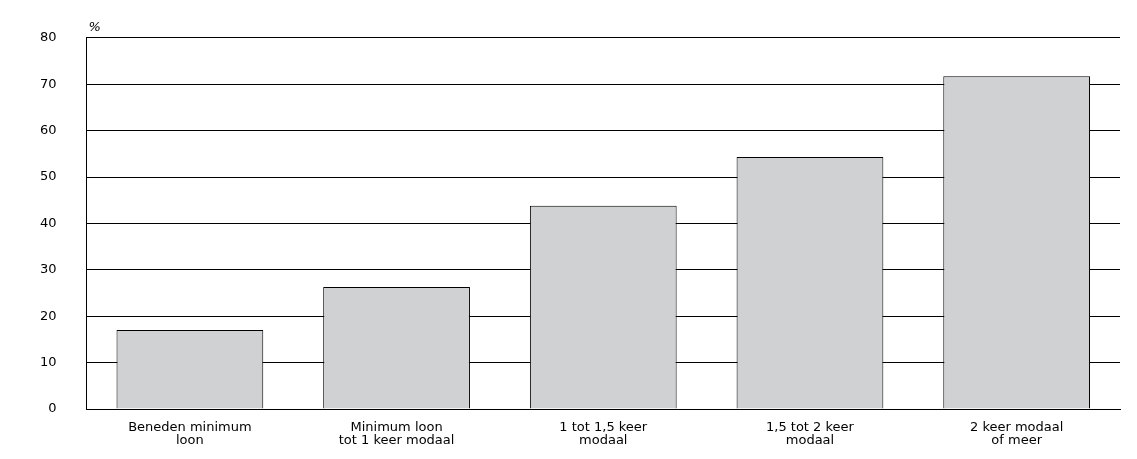 Image resolution: width=1137 pixels, height=459 pixels. What do you see at coordinates (1016, 432) in the screenshot?
I see `x-tick-label: 2 keer modaal of meer` at bounding box center [1016, 432].